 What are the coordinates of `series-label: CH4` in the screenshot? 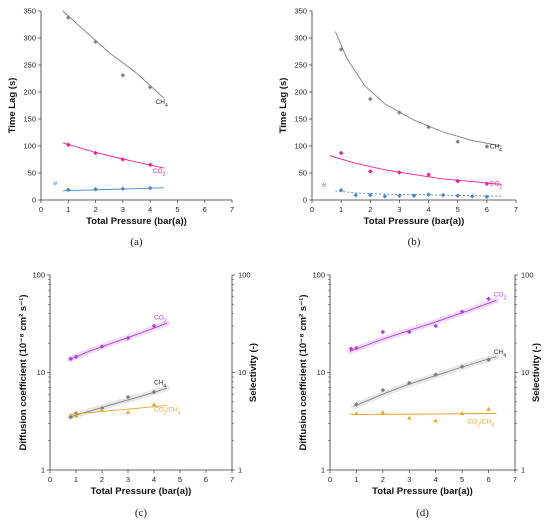 It's located at (500, 354).